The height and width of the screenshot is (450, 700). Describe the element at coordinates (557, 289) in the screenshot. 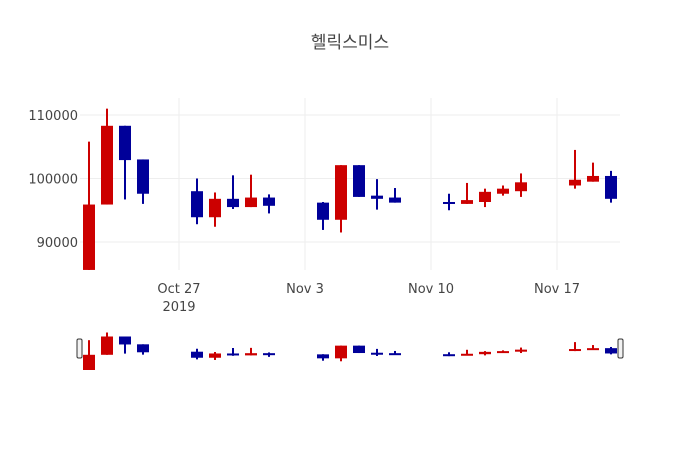

I see `x-tick-label: Nov 17` at that location.